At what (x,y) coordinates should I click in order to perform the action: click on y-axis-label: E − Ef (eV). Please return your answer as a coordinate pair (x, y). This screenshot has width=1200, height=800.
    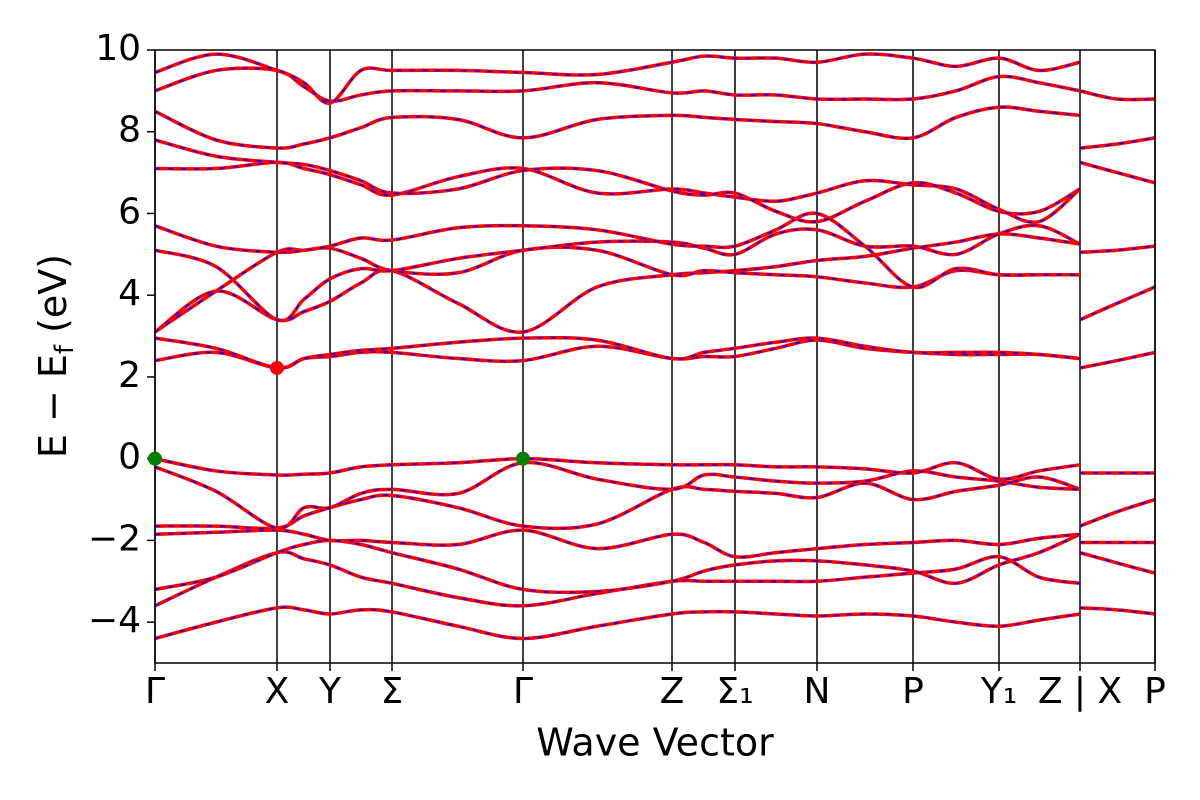
    Looking at the image, I should click on (55, 356).